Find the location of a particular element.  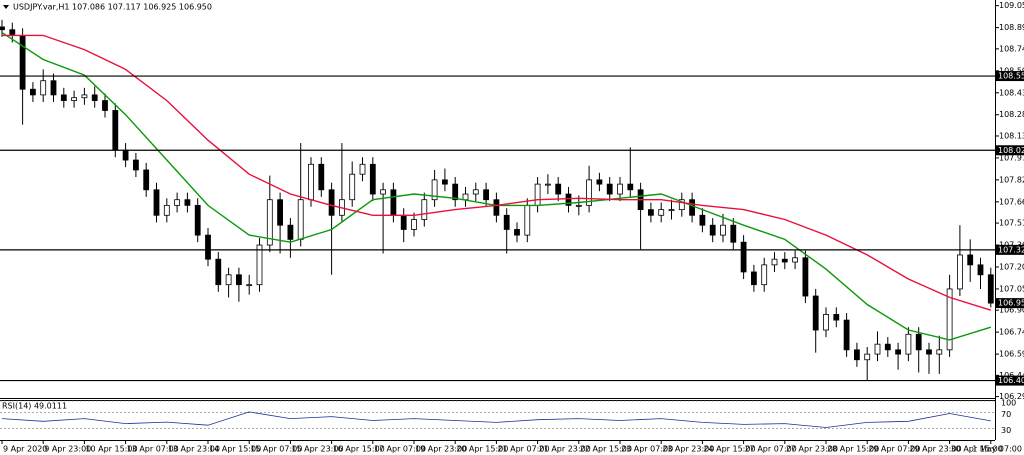

x-tick-label: 17 Apr 07:00 is located at coordinates (400, 449).